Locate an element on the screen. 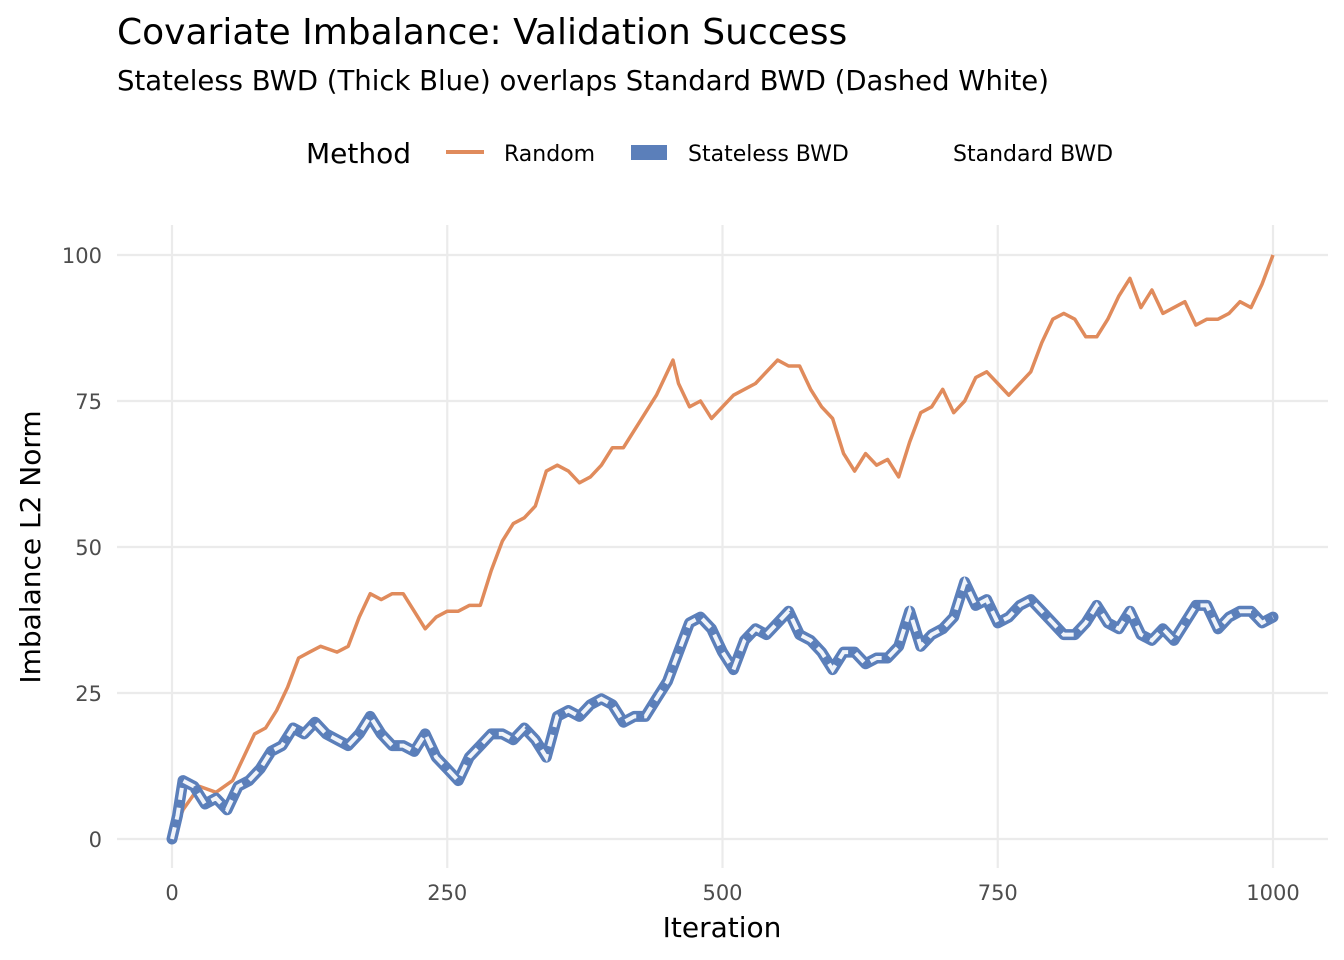  legend: Method Random Stateless BWD Standard BWD is located at coordinates (709, 153).